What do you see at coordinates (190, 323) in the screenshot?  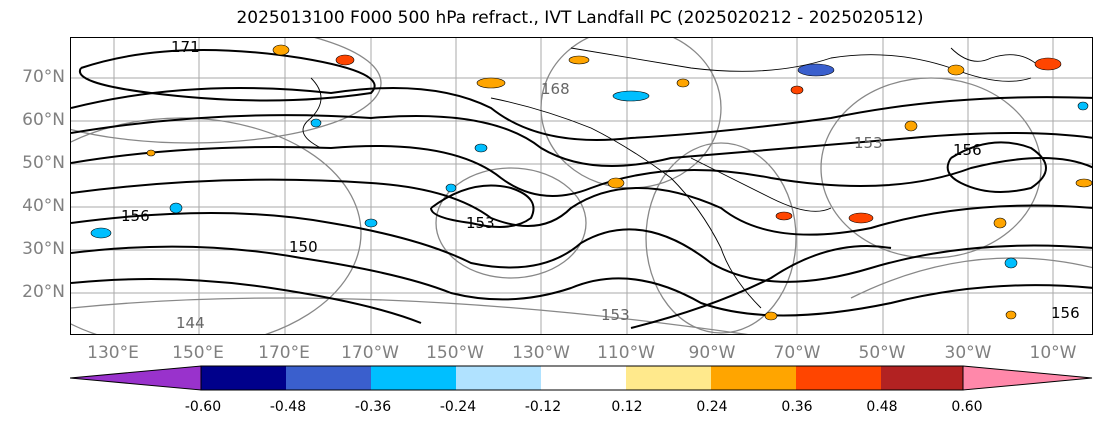 I see `contour-label: 144` at bounding box center [190, 323].